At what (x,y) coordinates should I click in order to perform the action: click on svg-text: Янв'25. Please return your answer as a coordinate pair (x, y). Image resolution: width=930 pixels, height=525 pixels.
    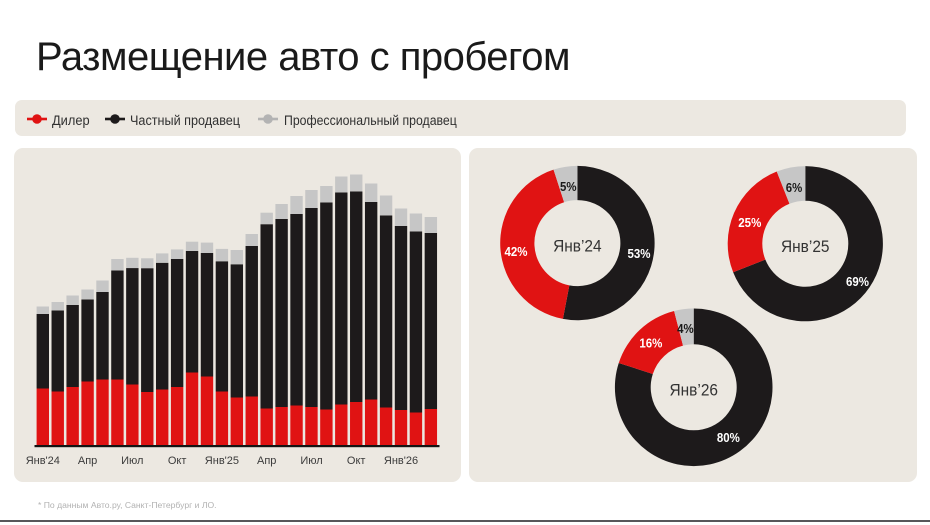
    Looking at the image, I should click on (222, 461).